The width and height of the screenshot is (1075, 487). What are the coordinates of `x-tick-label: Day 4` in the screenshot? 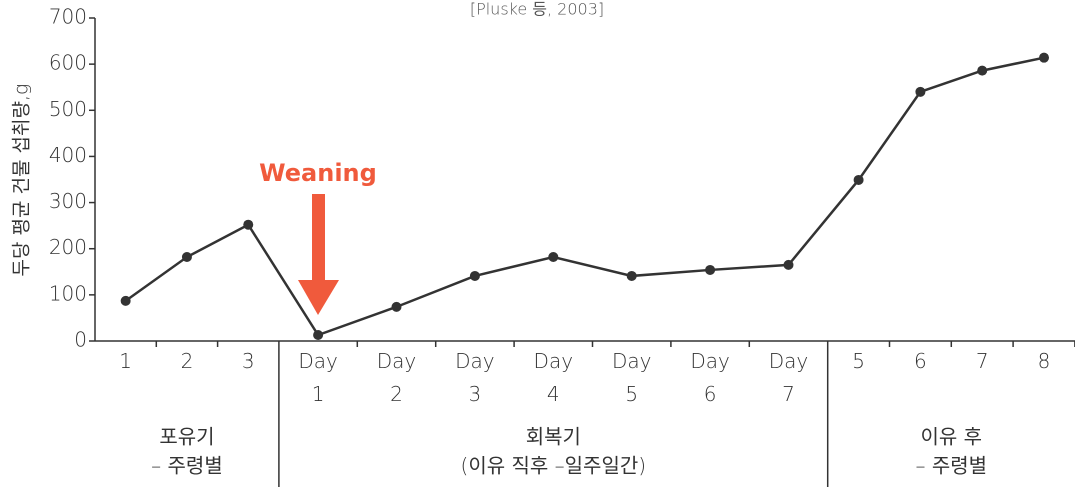 It's located at (554, 377).